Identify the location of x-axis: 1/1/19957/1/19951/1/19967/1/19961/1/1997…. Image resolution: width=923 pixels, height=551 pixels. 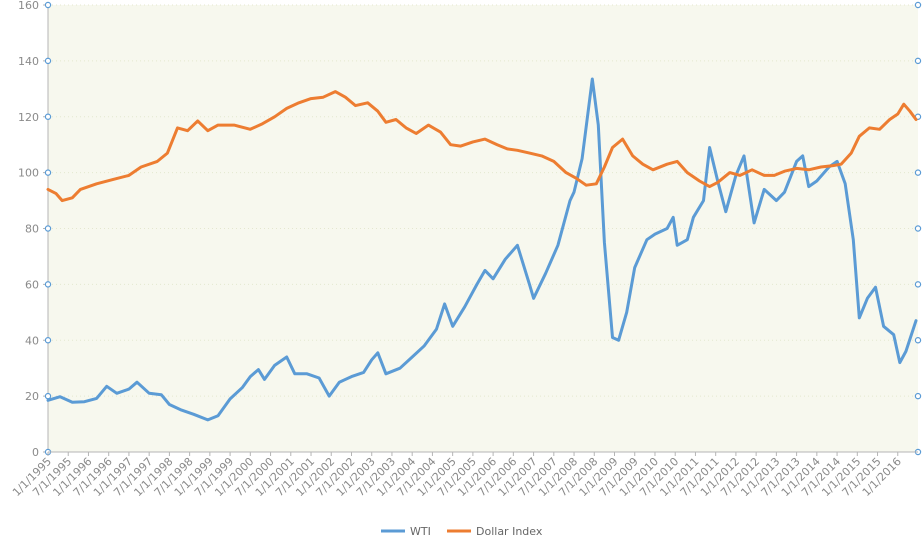
(464, 475).